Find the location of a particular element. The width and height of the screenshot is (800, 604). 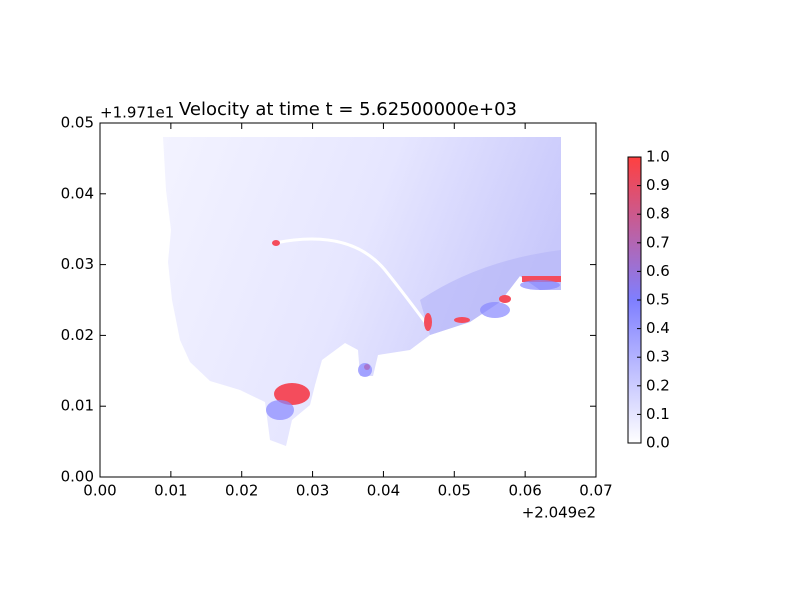

y-offset-label: +1.971e1 is located at coordinates (137, 113).